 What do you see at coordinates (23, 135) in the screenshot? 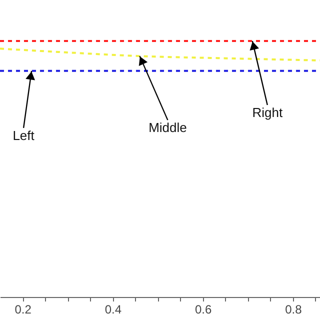
I see `annotation: Left` at bounding box center [23, 135].